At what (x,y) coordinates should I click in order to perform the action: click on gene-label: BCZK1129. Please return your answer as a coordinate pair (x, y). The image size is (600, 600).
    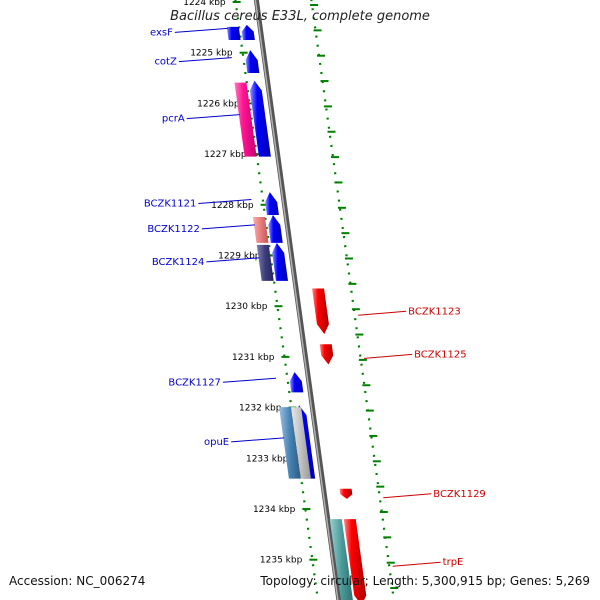
    Looking at the image, I should click on (459, 494).